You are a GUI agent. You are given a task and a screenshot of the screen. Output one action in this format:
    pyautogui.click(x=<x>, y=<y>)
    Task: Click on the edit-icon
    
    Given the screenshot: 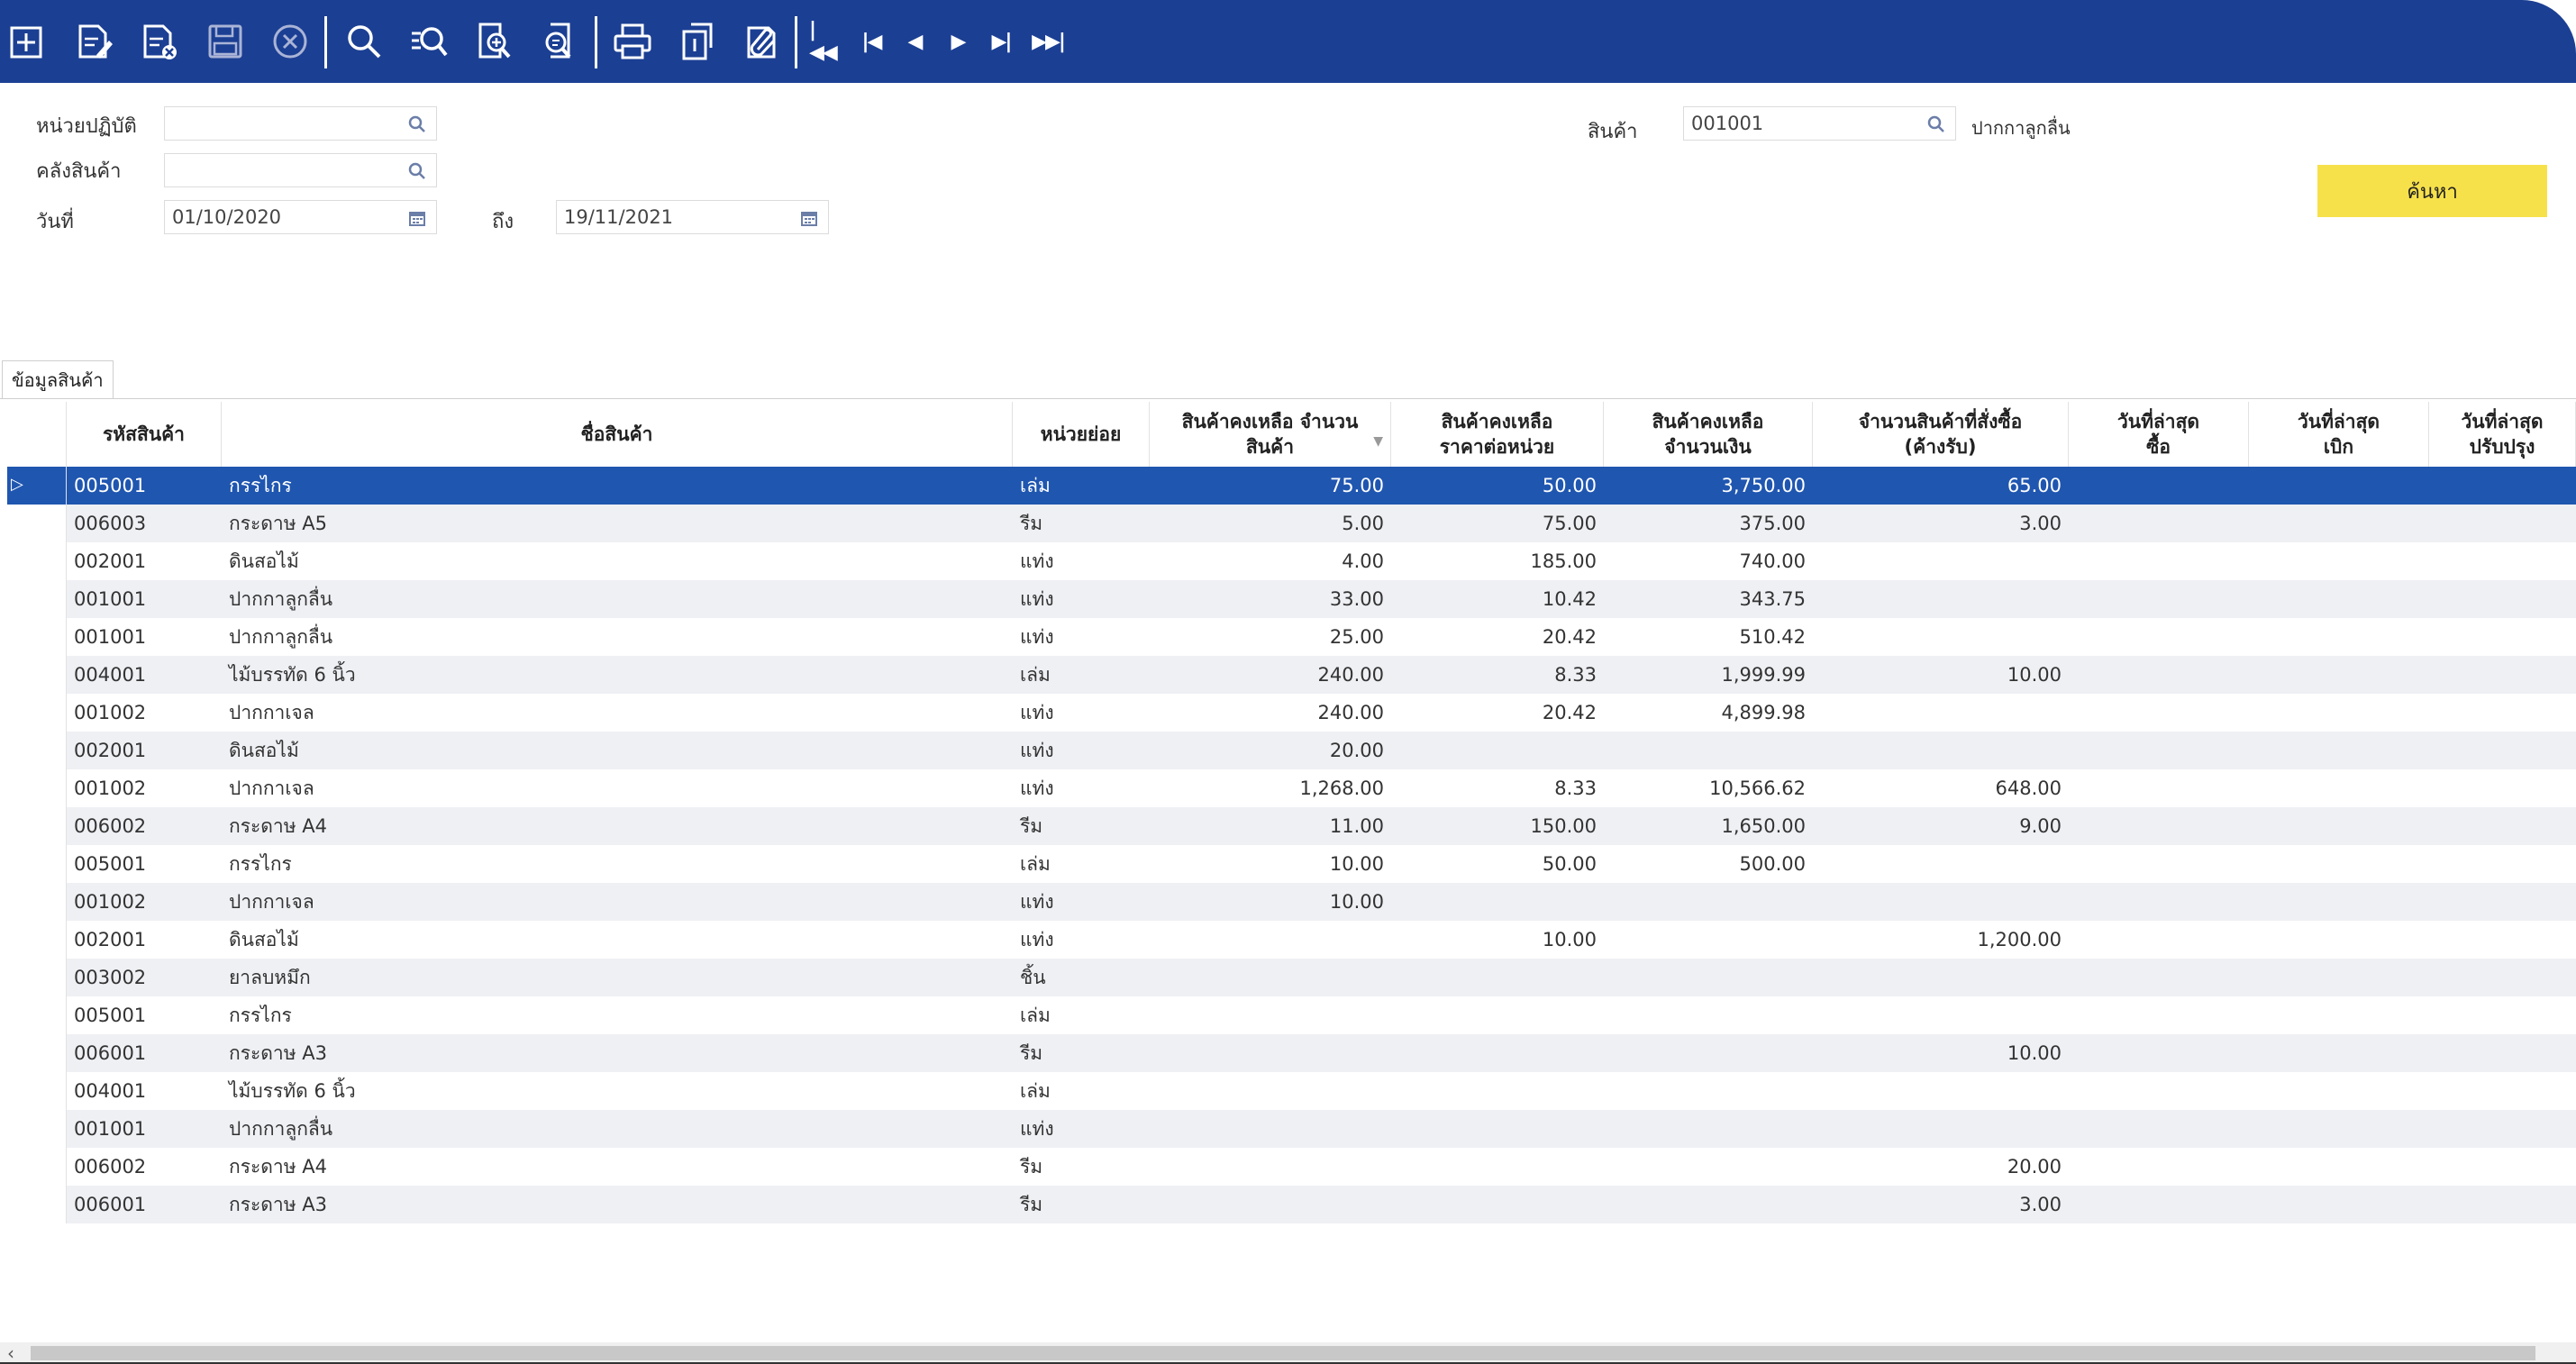 What is the action you would take?
    pyautogui.click(x=93, y=41)
    